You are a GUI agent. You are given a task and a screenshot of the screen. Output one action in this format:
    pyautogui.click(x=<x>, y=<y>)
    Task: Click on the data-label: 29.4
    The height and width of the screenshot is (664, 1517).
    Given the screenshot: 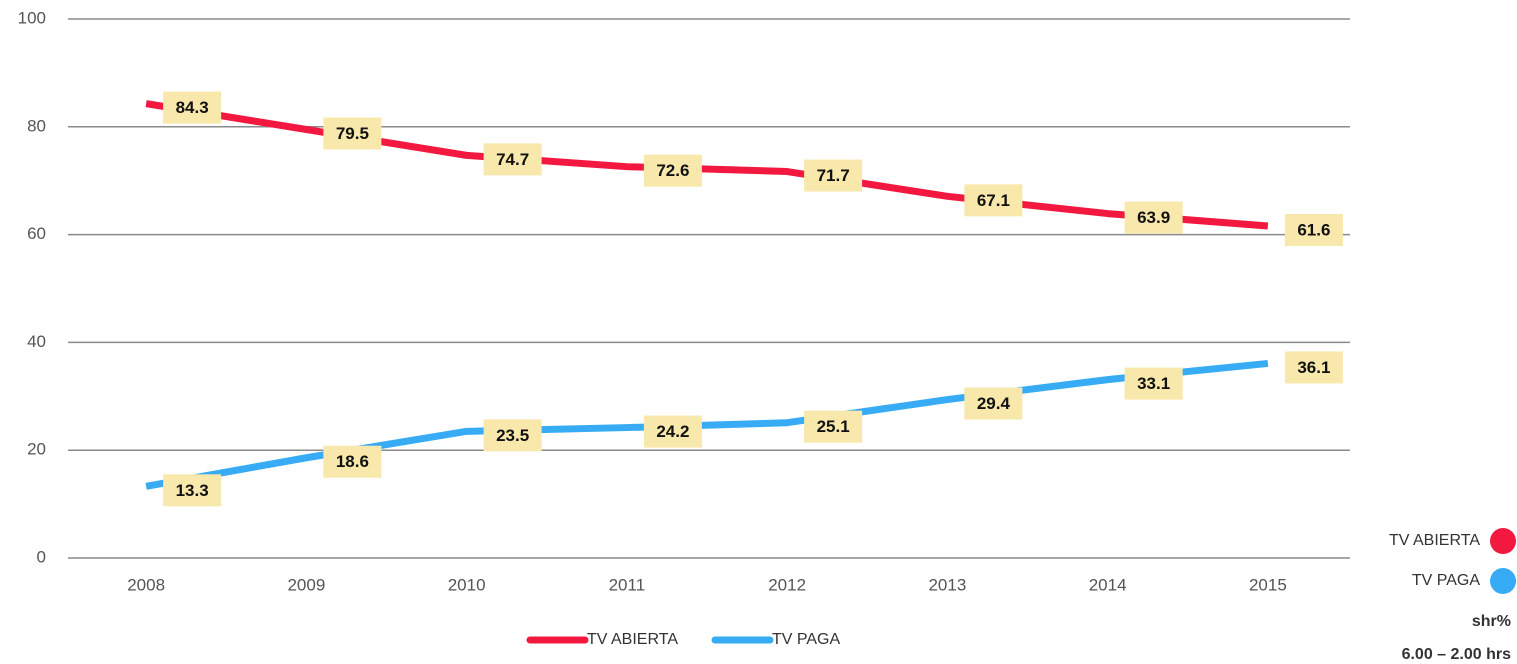 What is the action you would take?
    pyautogui.click(x=994, y=403)
    